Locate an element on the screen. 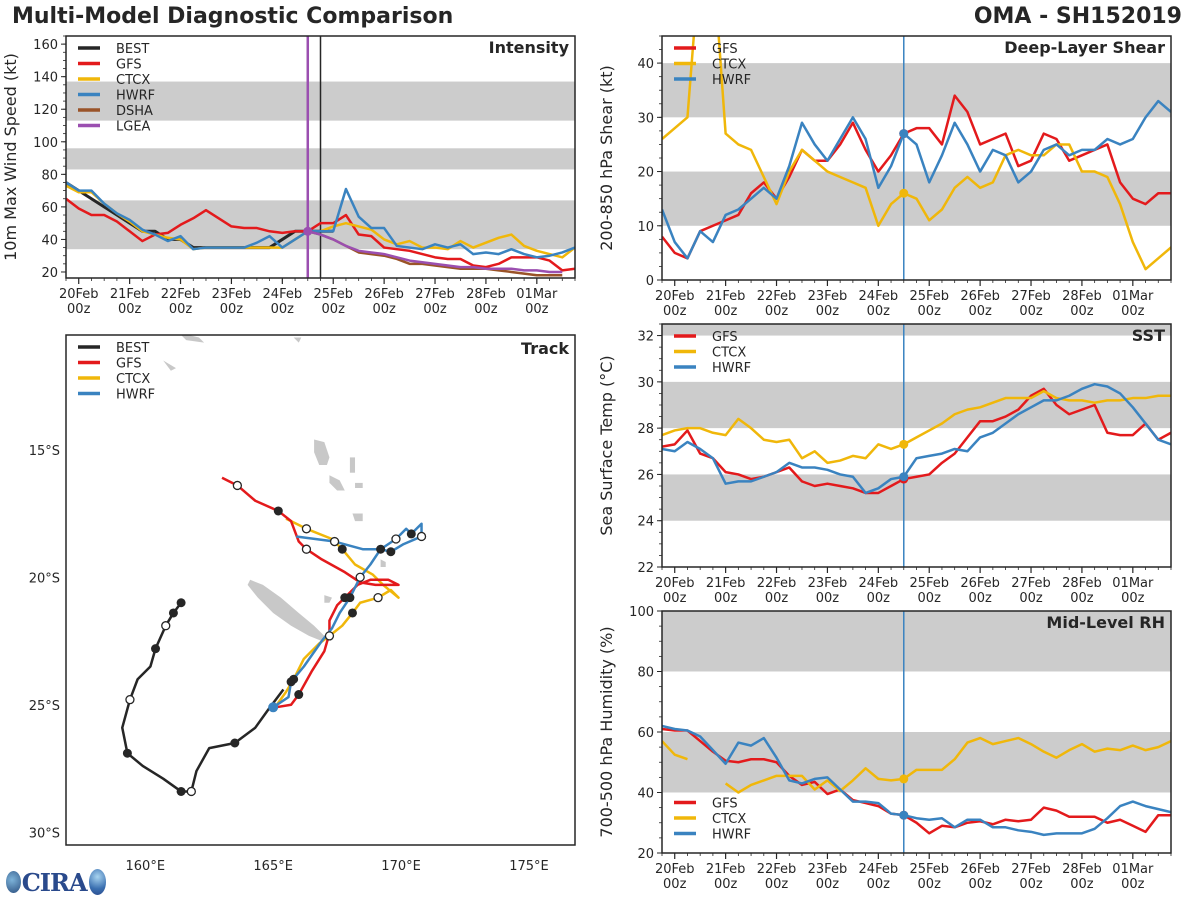 Image resolution: width=1200 pixels, height=900 pixels. lon-tick-label: 160°E is located at coordinates (146, 866).